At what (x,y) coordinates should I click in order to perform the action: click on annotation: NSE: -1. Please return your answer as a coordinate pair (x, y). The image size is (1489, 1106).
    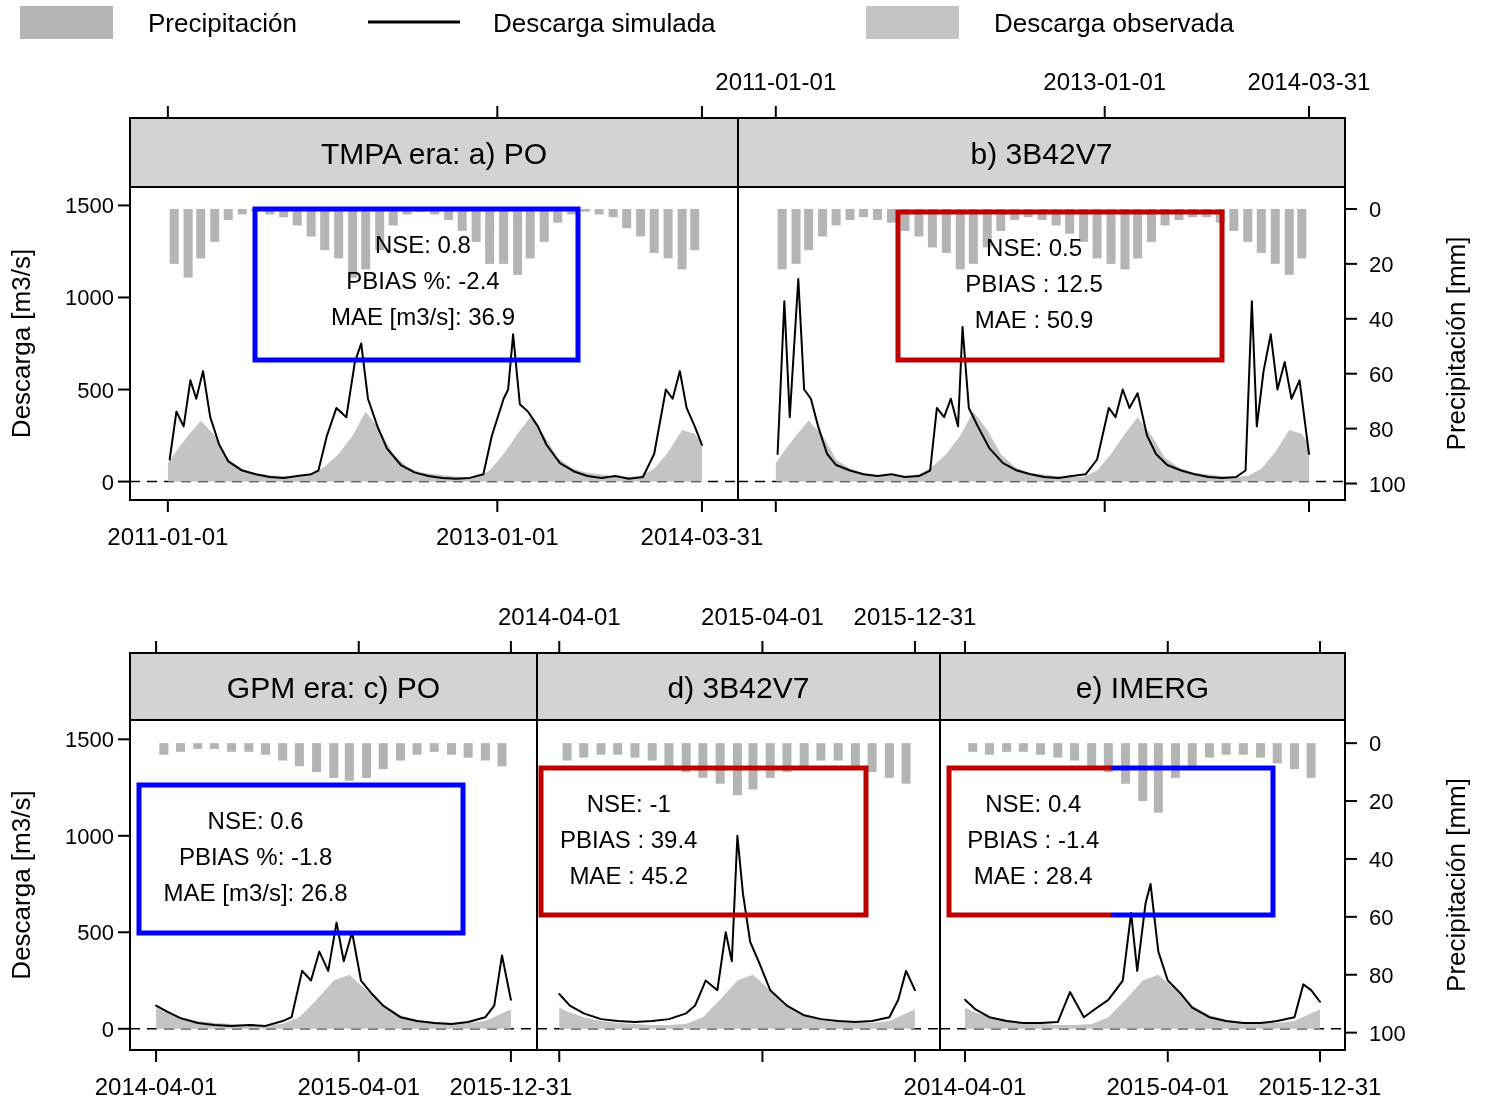
    Looking at the image, I should click on (628, 803).